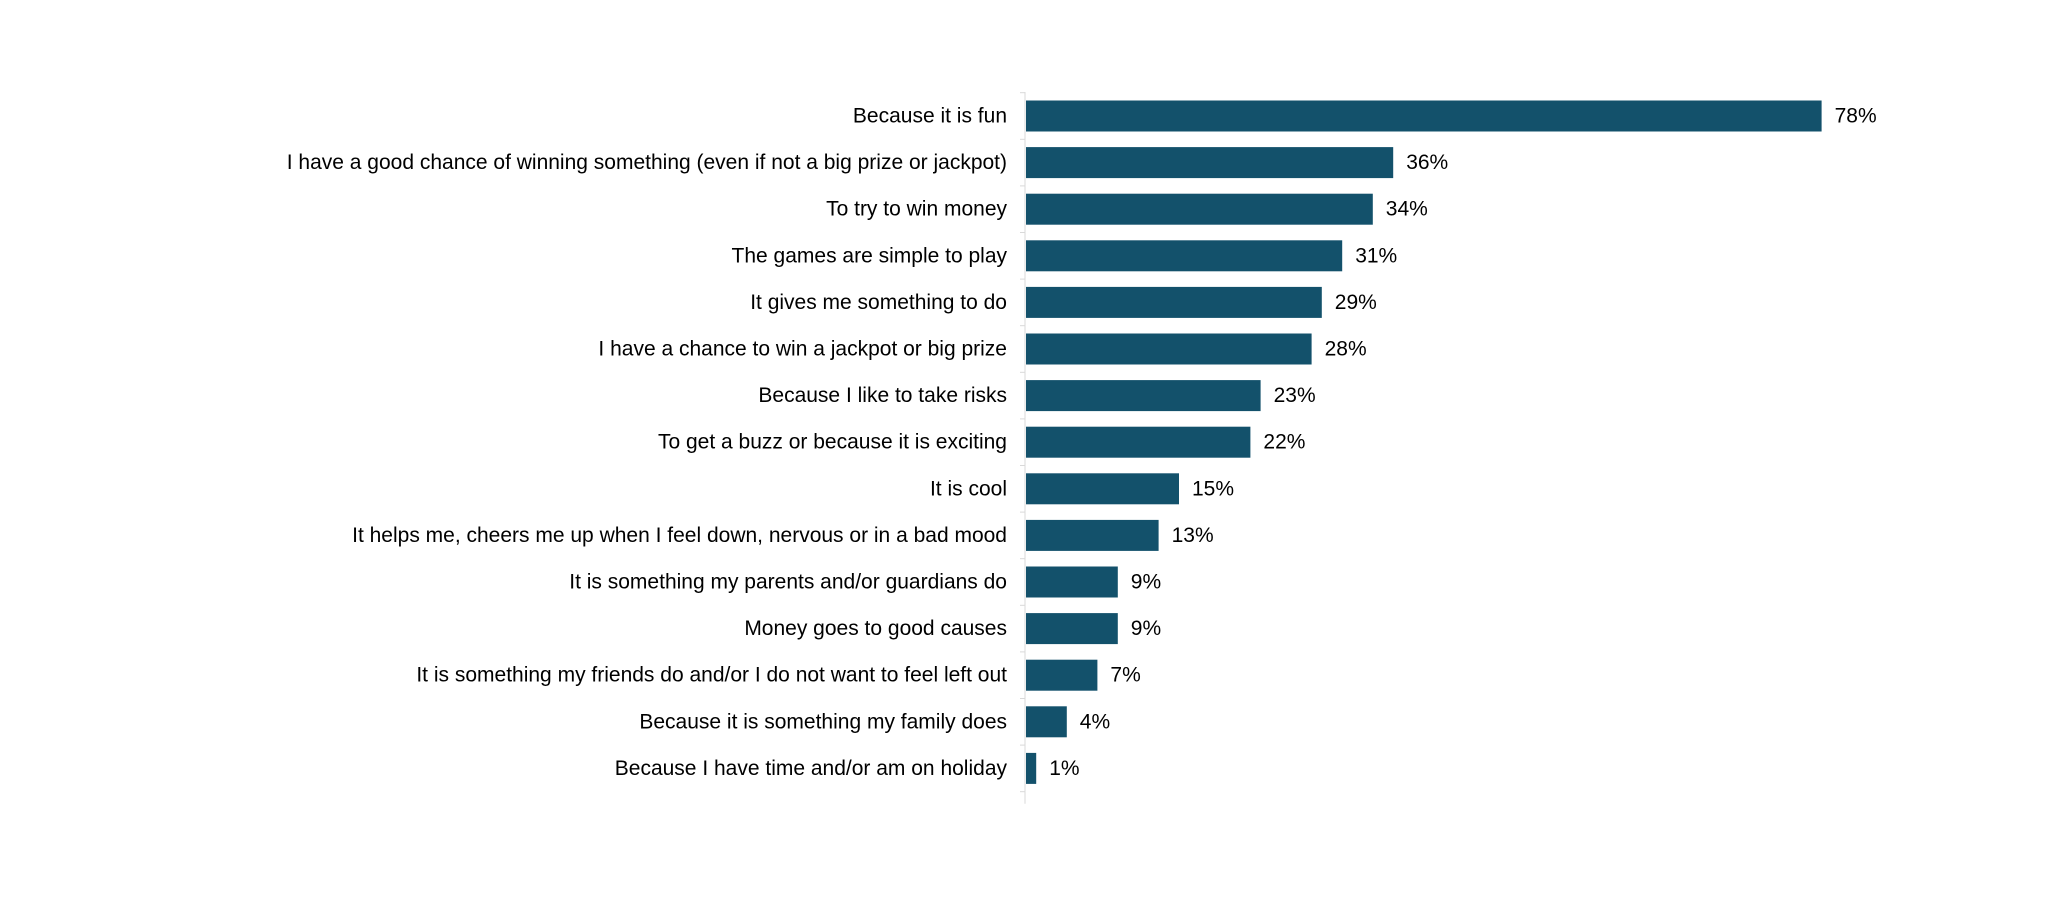  I want to click on value-label: 36%, so click(1427, 162).